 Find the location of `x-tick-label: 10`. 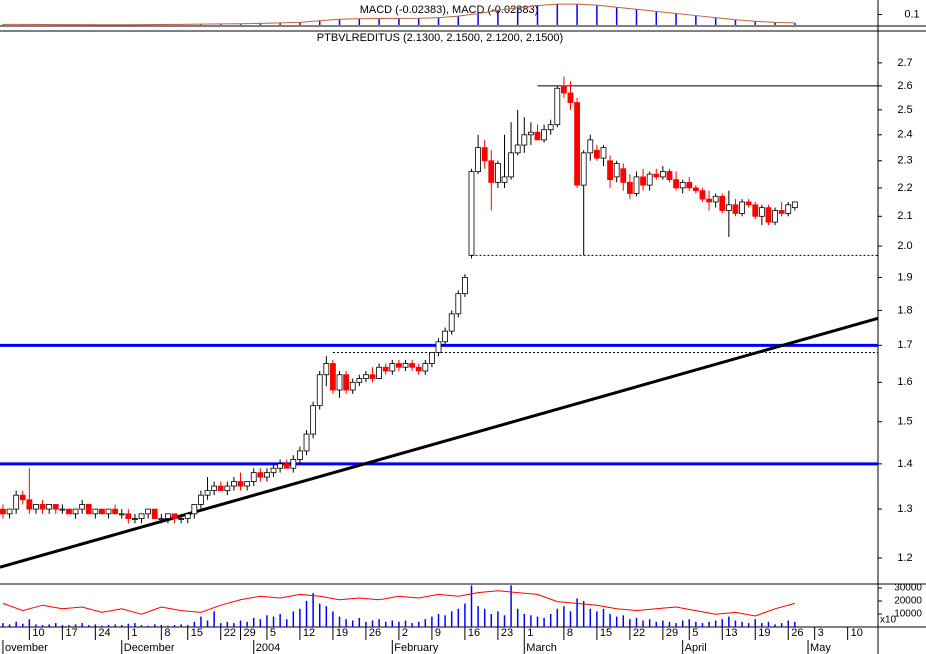

x-tick-label: 10 is located at coordinates (857, 633).